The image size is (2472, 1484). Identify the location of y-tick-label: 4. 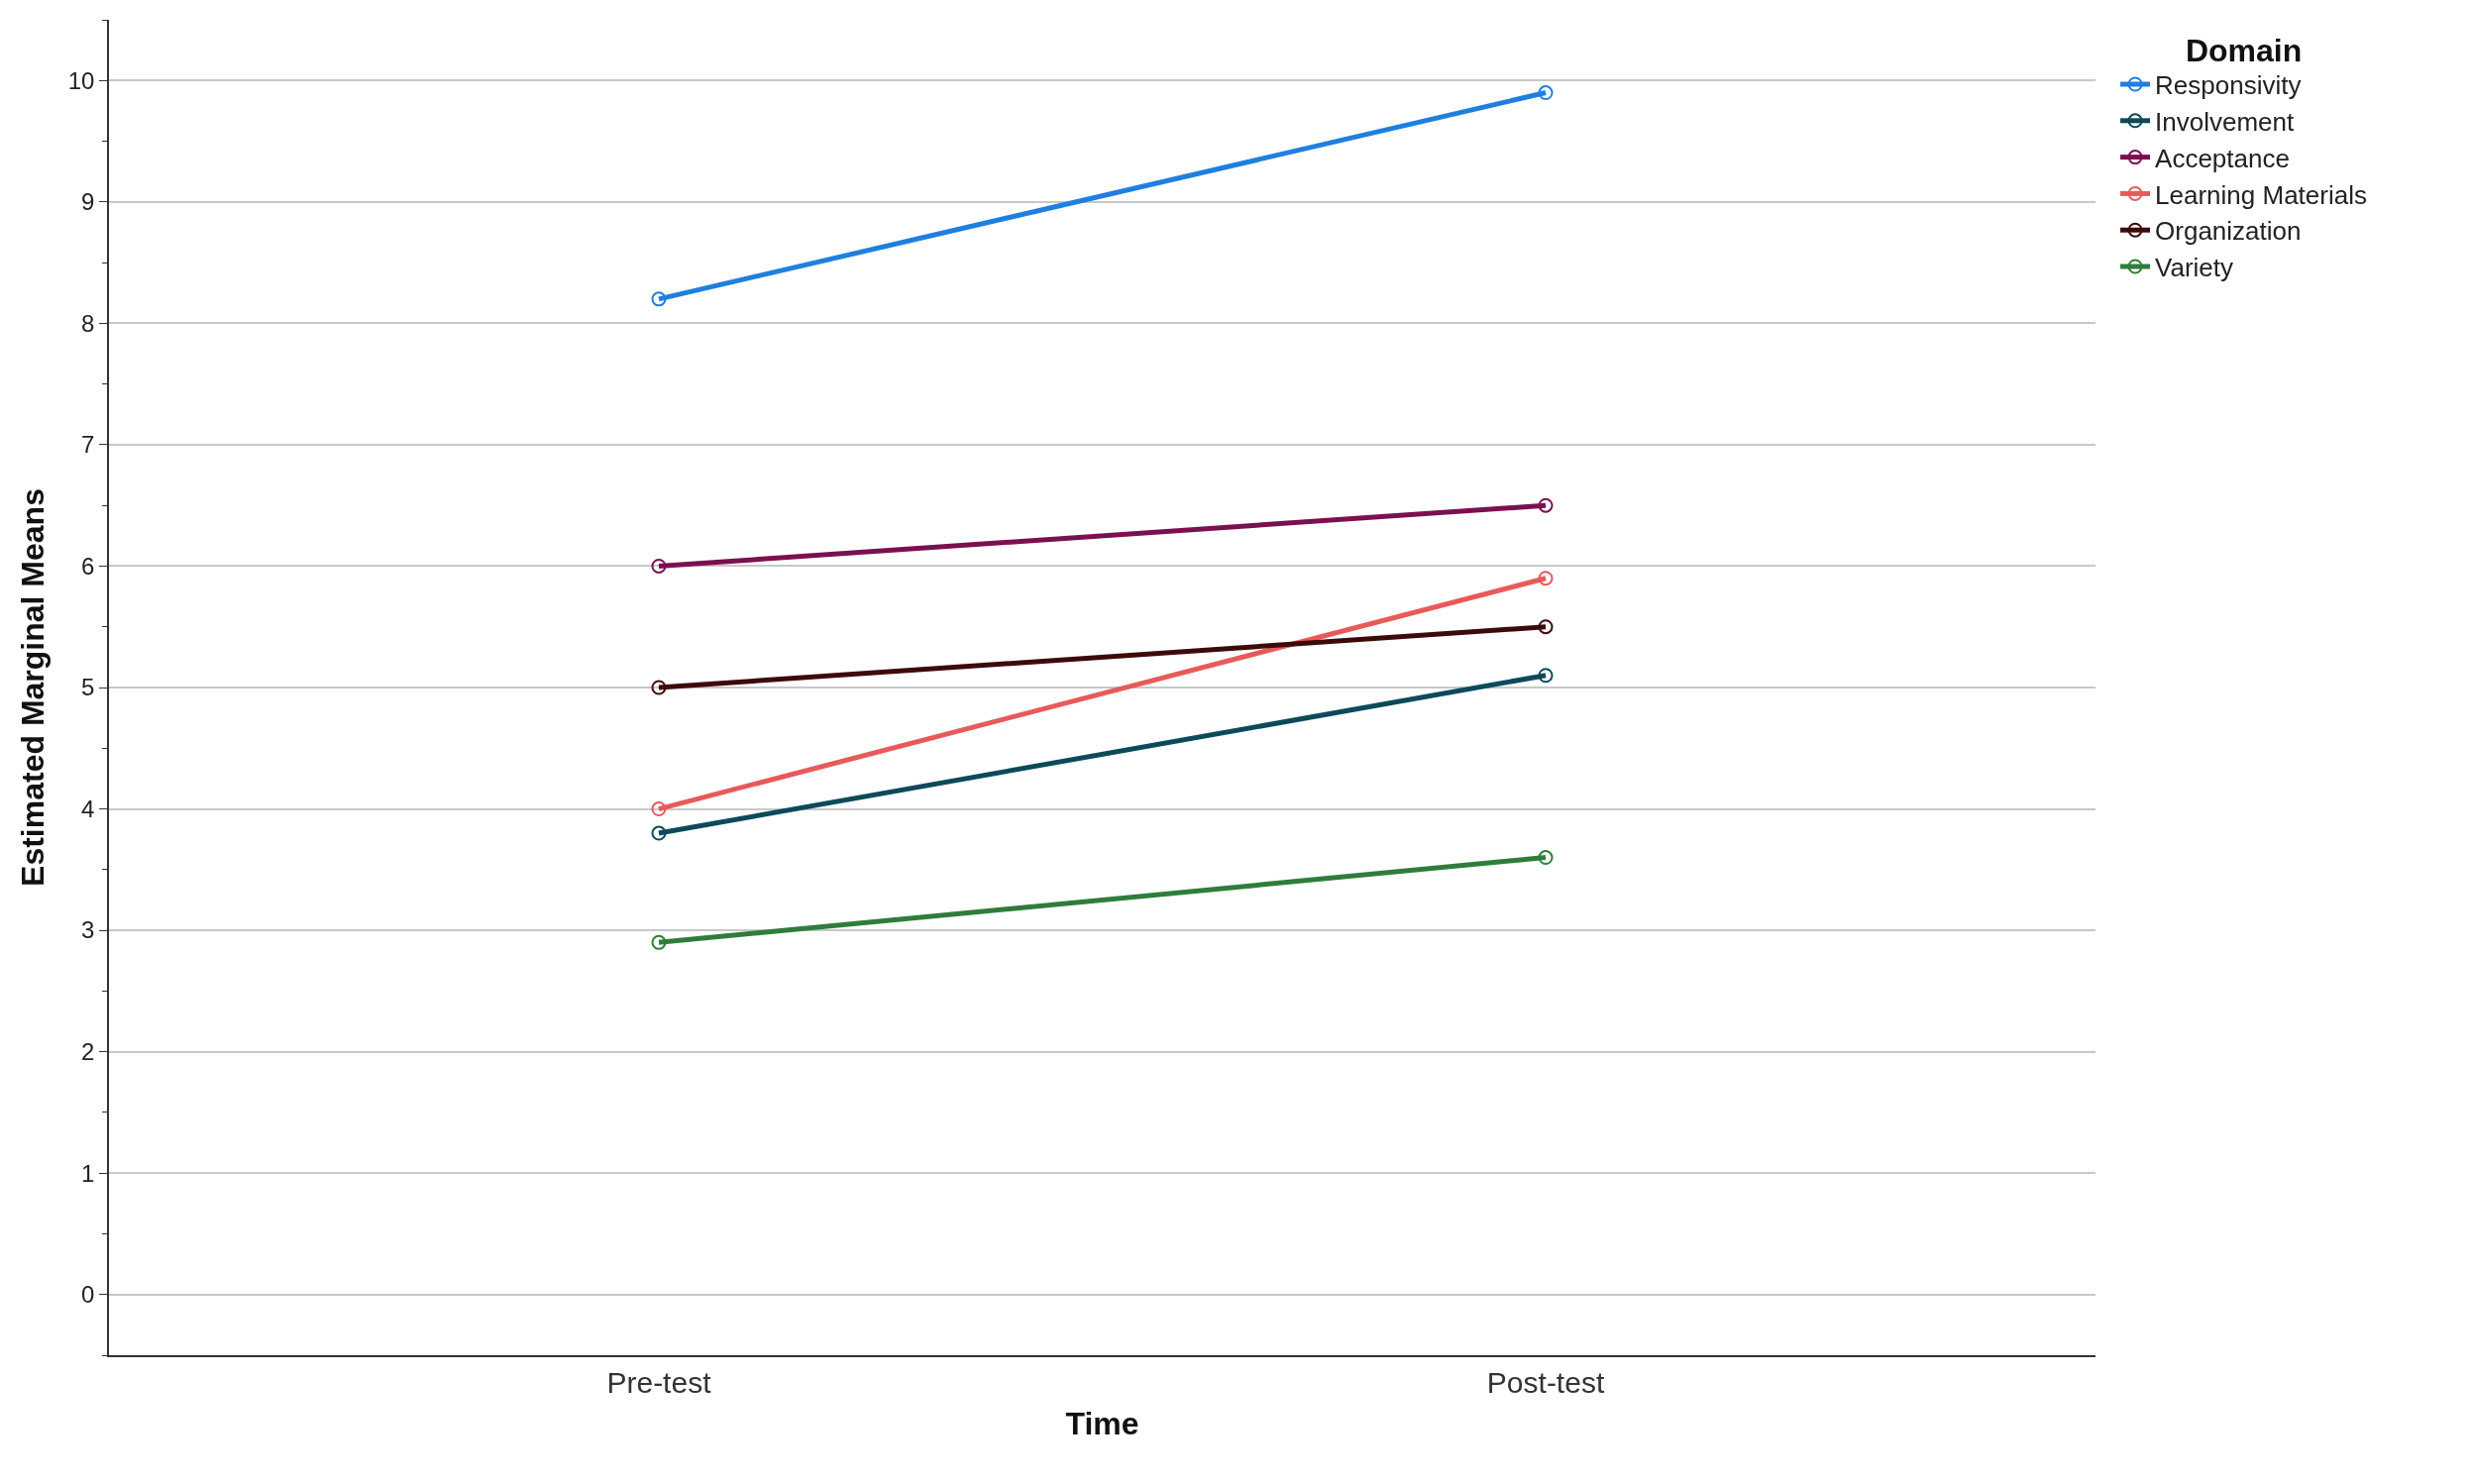
(88, 809).